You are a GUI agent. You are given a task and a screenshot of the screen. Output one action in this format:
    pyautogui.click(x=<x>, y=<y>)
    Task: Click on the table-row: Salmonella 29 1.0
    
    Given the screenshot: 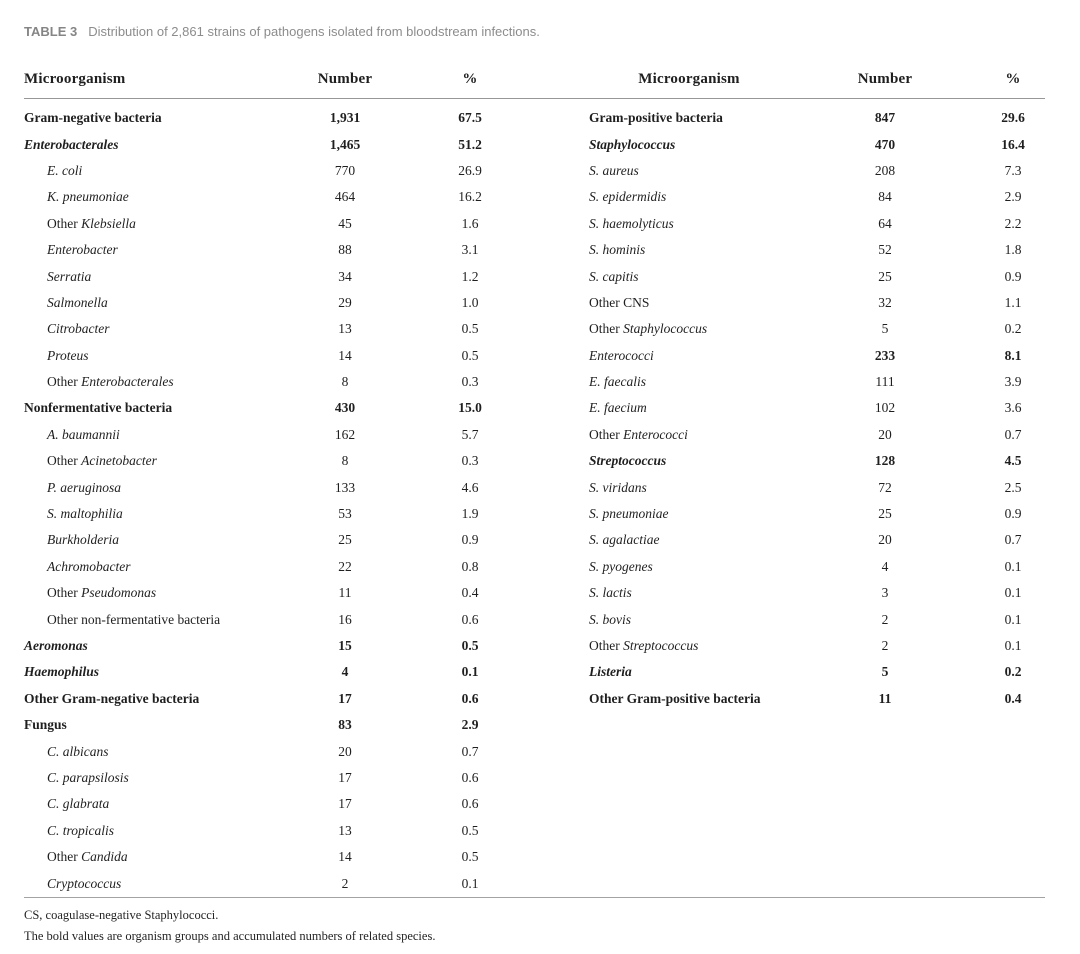 What is the action you would take?
    pyautogui.click(x=277, y=303)
    